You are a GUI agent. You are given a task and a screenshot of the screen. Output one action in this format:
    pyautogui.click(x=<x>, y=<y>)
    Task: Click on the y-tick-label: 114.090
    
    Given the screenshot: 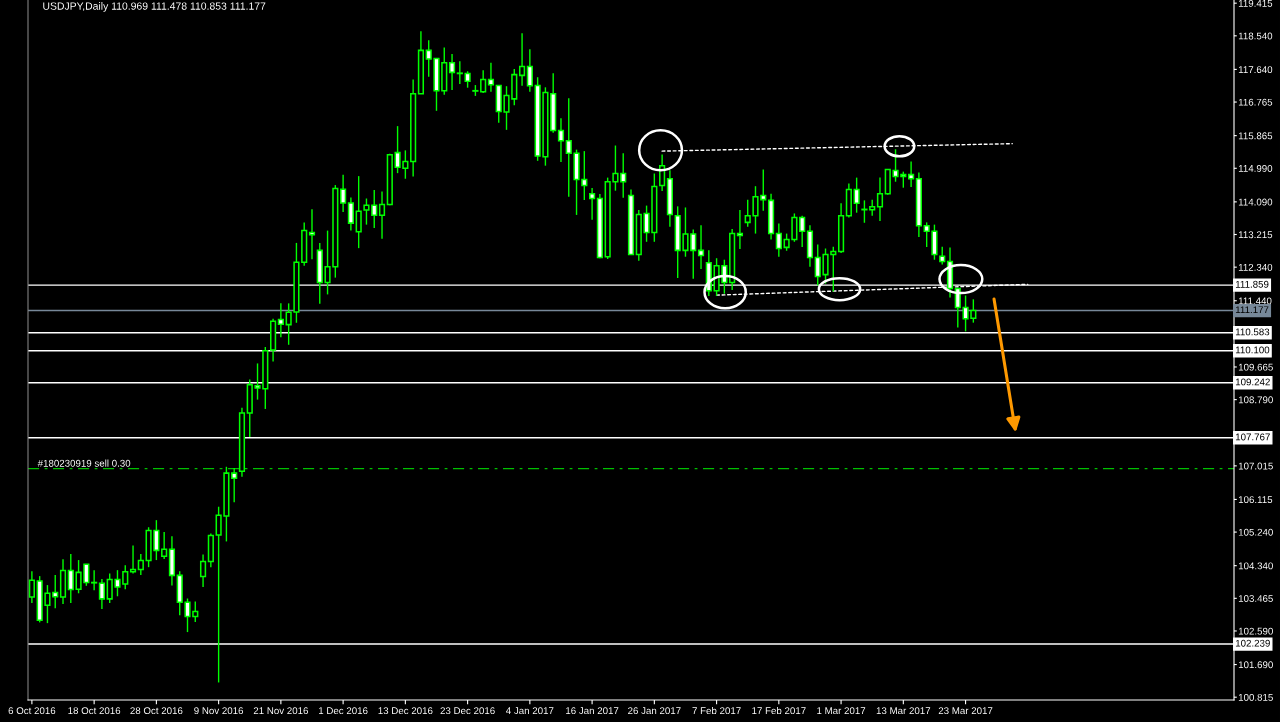 What is the action you would take?
    pyautogui.click(x=1255, y=202)
    